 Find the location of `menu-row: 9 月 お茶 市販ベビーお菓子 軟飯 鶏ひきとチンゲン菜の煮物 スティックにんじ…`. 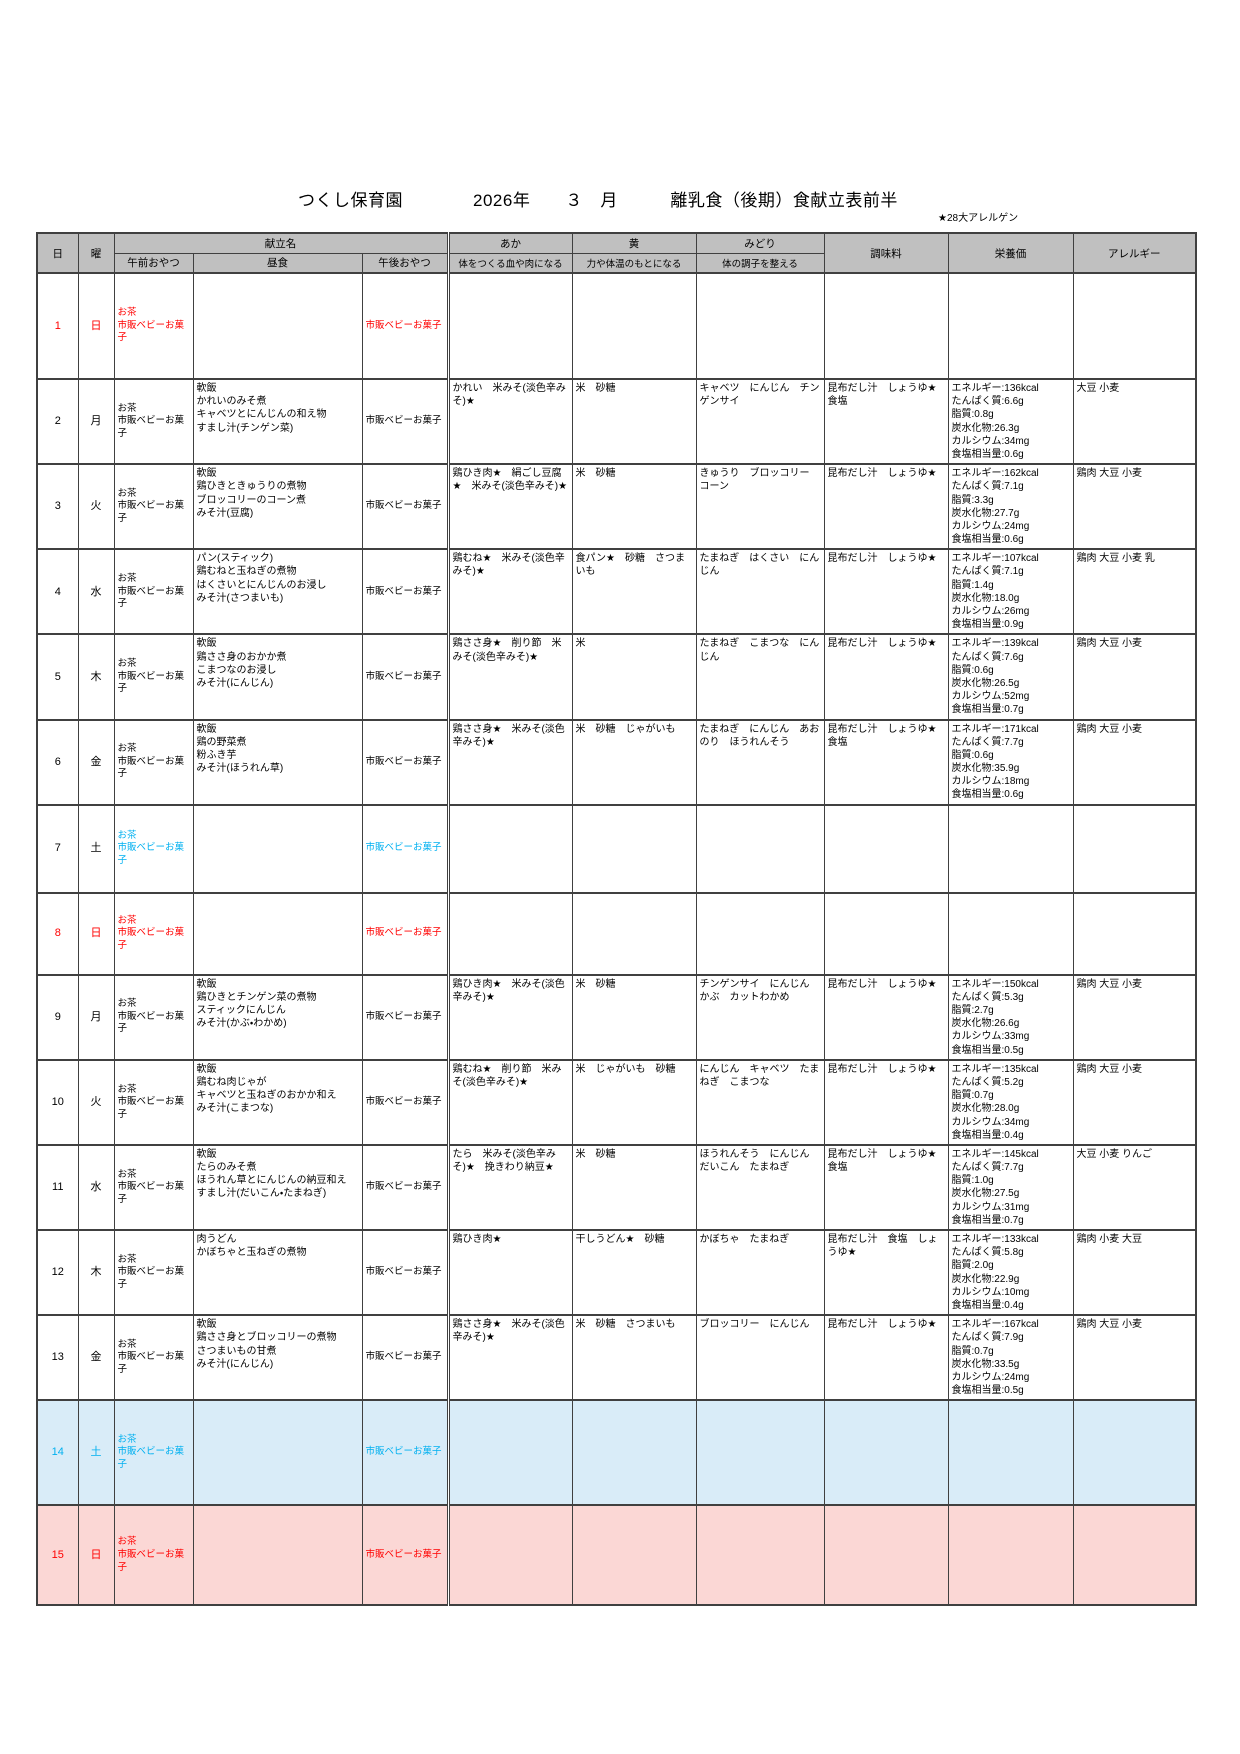

menu-row: 9 月 お茶 市販ベビーお菓子 軟飯 鶏ひきとチンゲン菜の煮物 スティックにんじ… is located at coordinates (616, 1017).